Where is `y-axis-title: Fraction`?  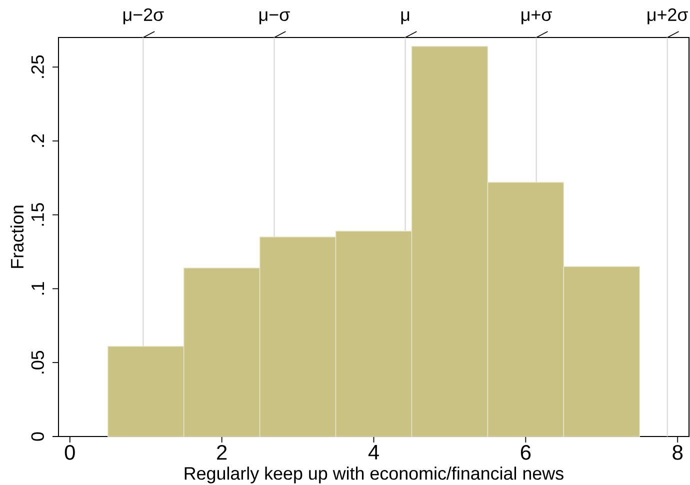
y-axis-title: Fraction is located at coordinates (17, 237).